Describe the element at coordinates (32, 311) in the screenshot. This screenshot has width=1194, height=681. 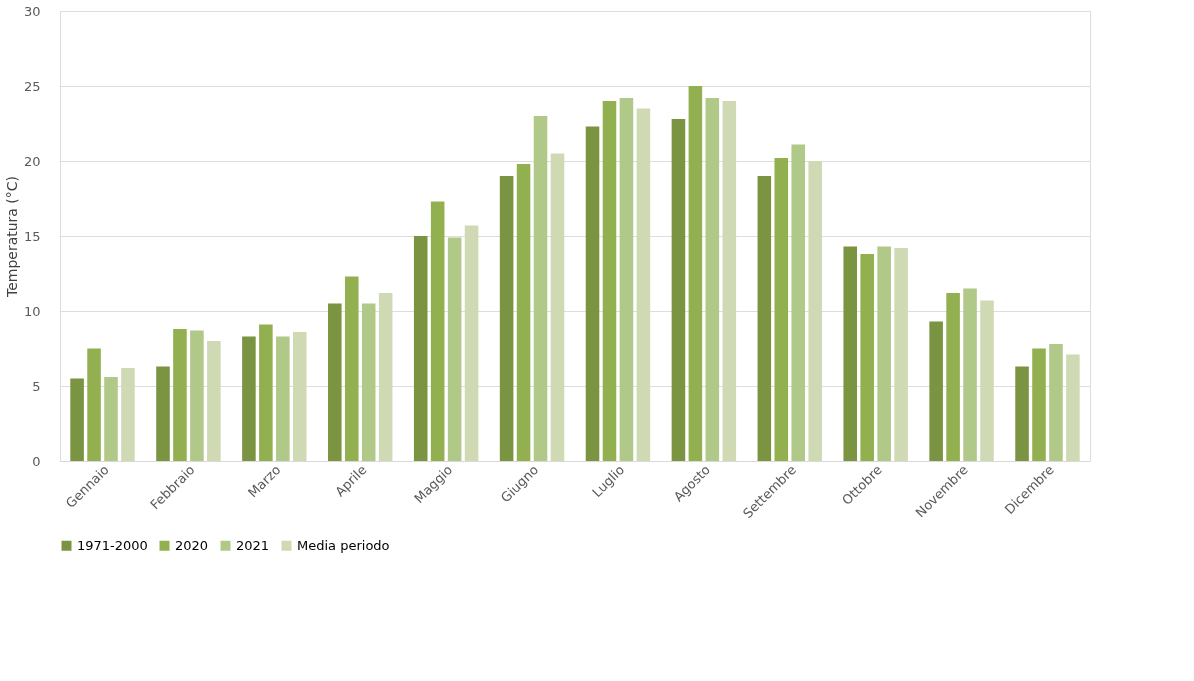
I see `y-tick-label: 10` at that location.